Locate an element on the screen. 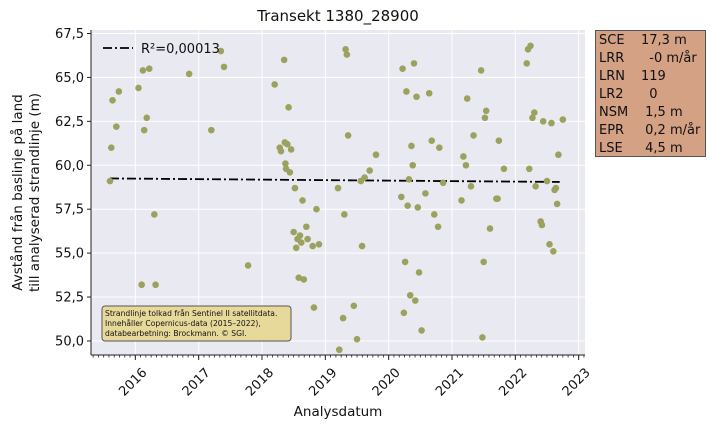 Image resolution: width=710 pixels, height=431 pixels. x-tick-label: 2018 is located at coordinates (260, 382).